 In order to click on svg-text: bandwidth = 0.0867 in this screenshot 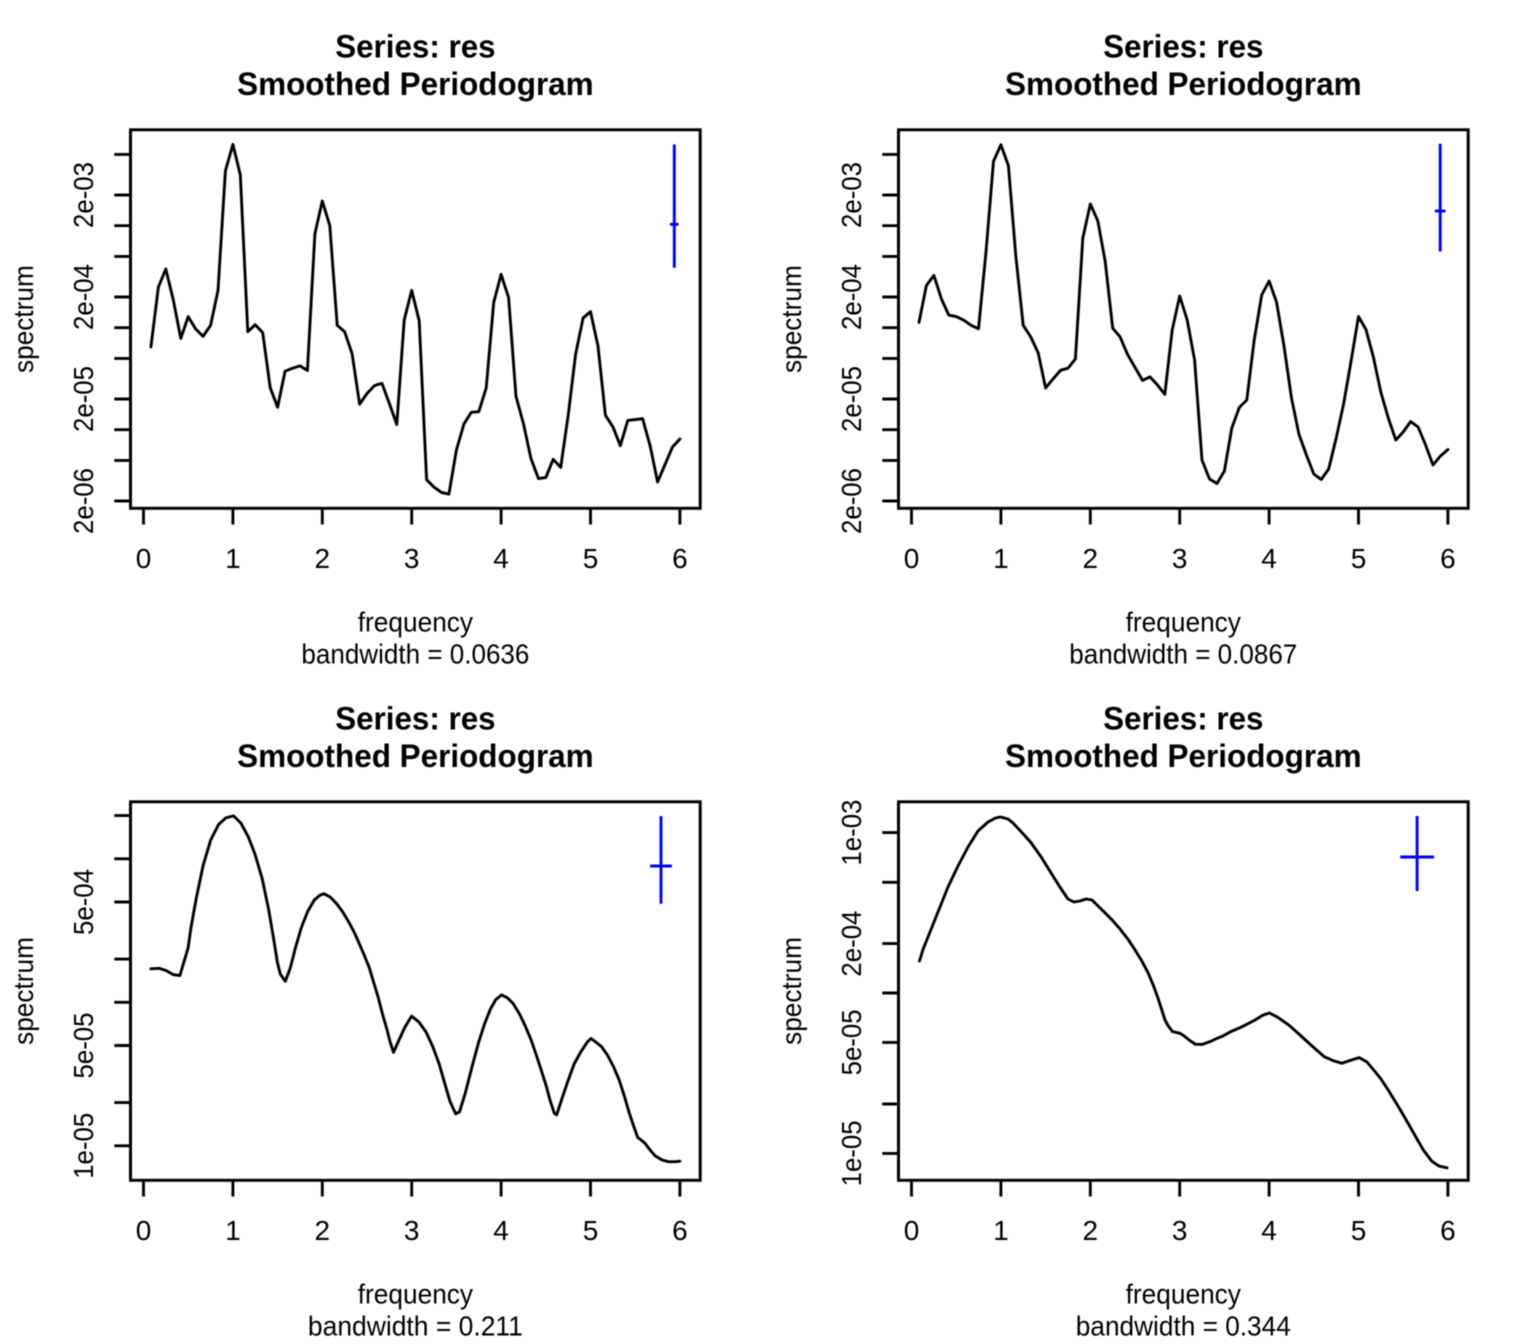, I will do `click(1183, 653)`.